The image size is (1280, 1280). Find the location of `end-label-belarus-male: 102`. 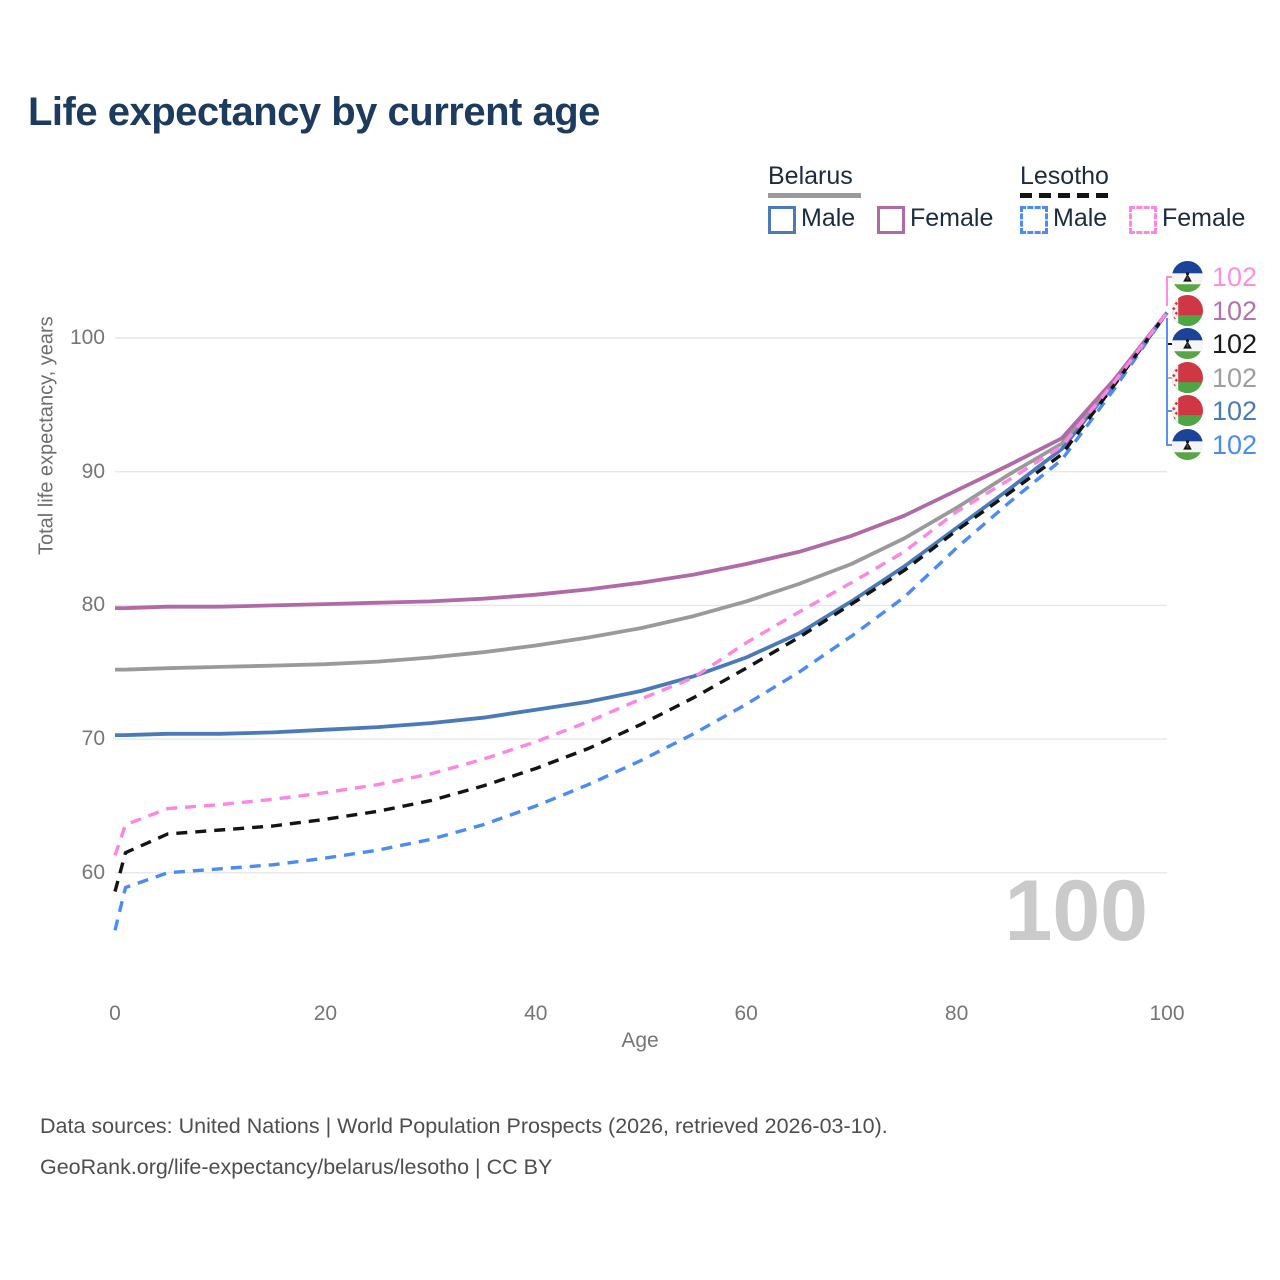

end-label-belarus-male: 102 is located at coordinates (1214, 410).